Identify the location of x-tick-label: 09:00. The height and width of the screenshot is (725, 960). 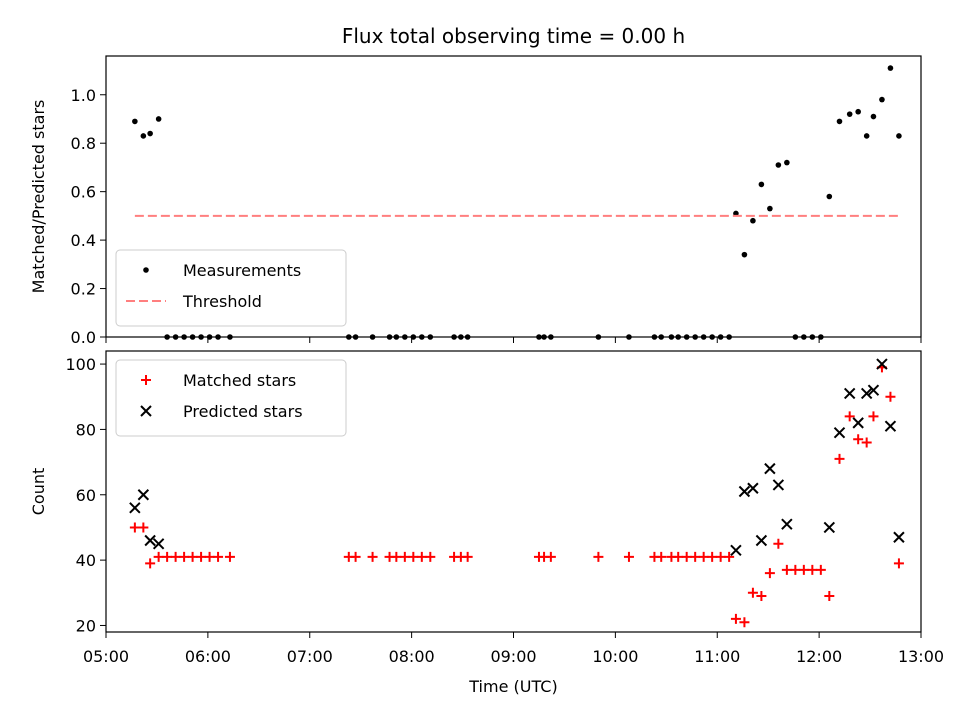
(513, 656).